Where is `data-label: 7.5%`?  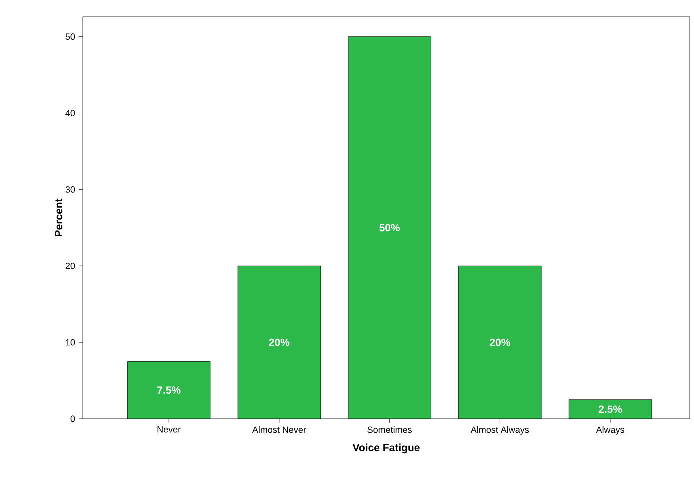
data-label: 7.5% is located at coordinates (169, 390).